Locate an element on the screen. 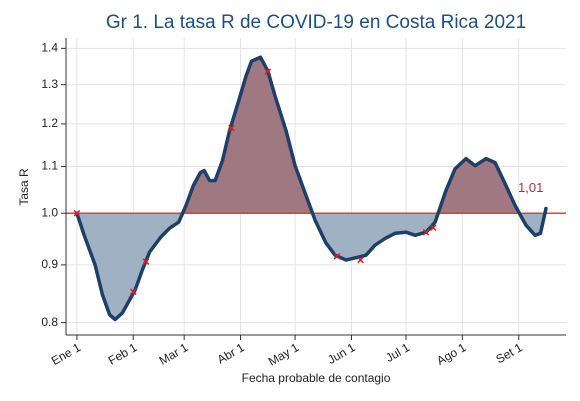 The width and height of the screenshot is (580, 401). y-tick-label: 0.9 is located at coordinates (49, 264).